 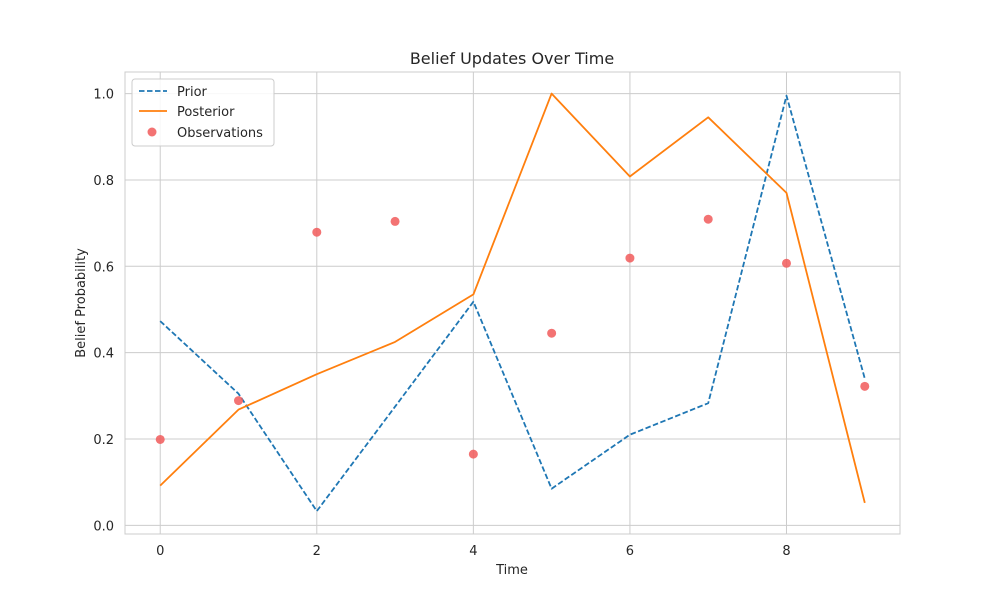 What do you see at coordinates (103, 267) in the screenshot?
I see `y-tick-label: 0.6` at bounding box center [103, 267].